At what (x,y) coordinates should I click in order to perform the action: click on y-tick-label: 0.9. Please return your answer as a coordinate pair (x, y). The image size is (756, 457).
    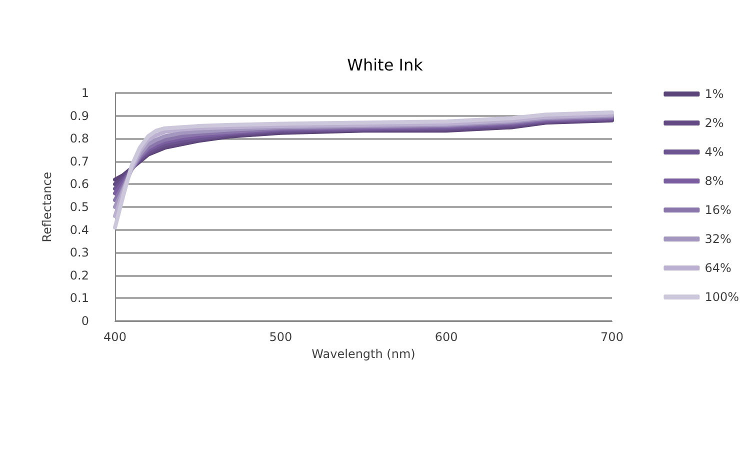
    Looking at the image, I should click on (79, 115).